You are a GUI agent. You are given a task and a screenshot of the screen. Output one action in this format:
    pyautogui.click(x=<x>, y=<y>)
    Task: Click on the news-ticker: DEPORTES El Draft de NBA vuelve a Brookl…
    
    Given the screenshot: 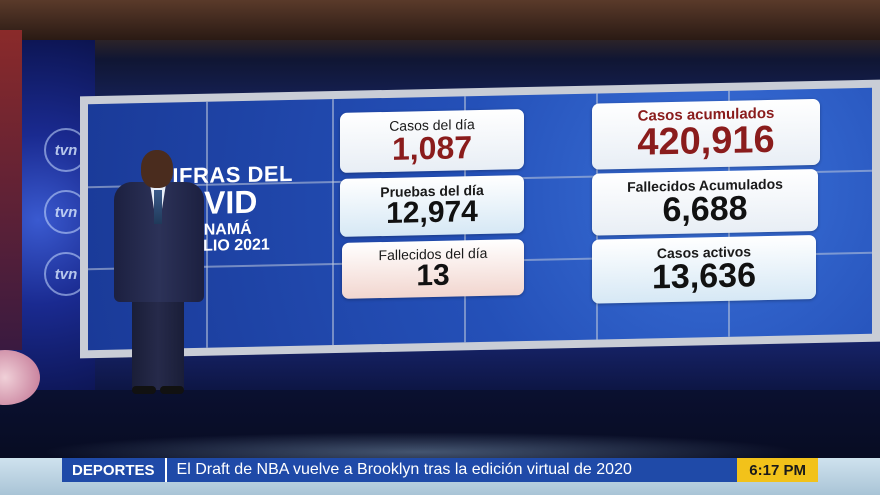 What is the action you would take?
    pyautogui.click(x=440, y=470)
    